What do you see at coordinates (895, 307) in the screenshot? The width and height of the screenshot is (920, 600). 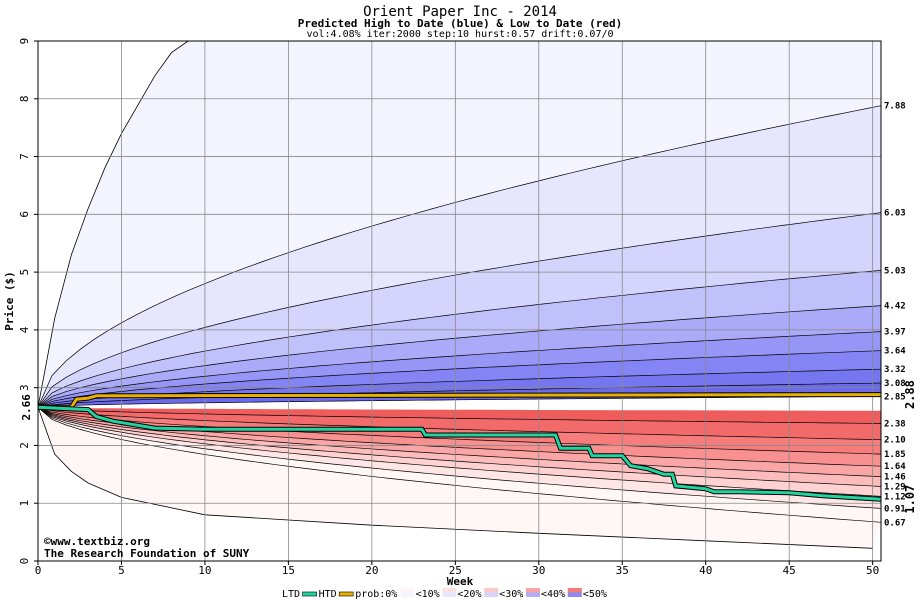 I see `band-end-label: 4.42` at bounding box center [895, 307].